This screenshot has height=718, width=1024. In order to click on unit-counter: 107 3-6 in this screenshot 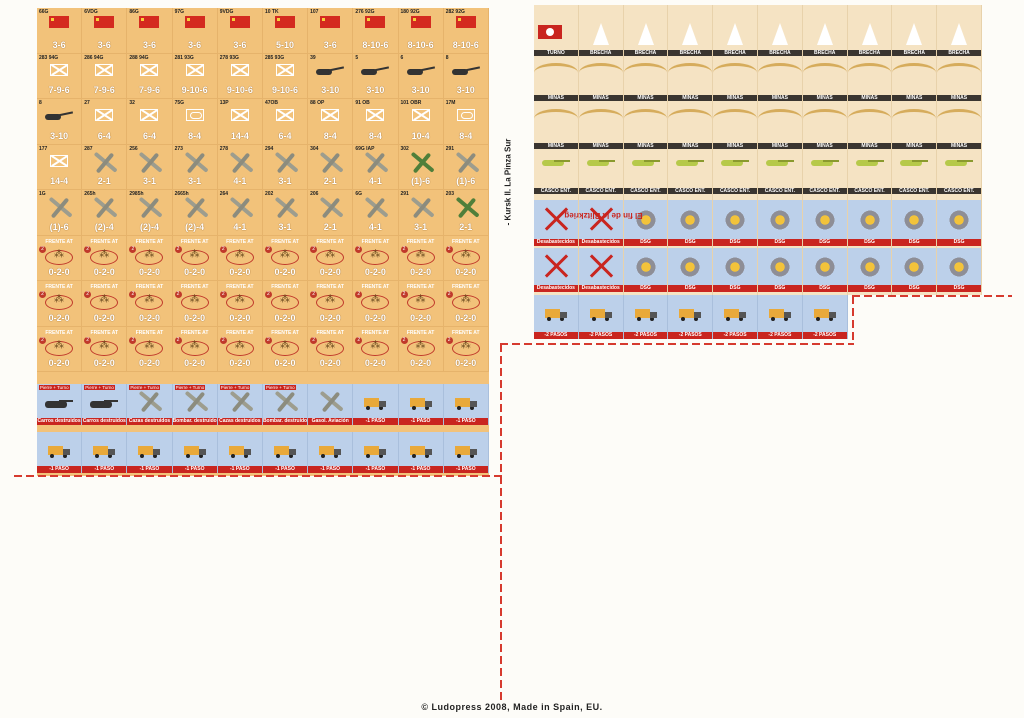, I will do `click(331, 31)`.